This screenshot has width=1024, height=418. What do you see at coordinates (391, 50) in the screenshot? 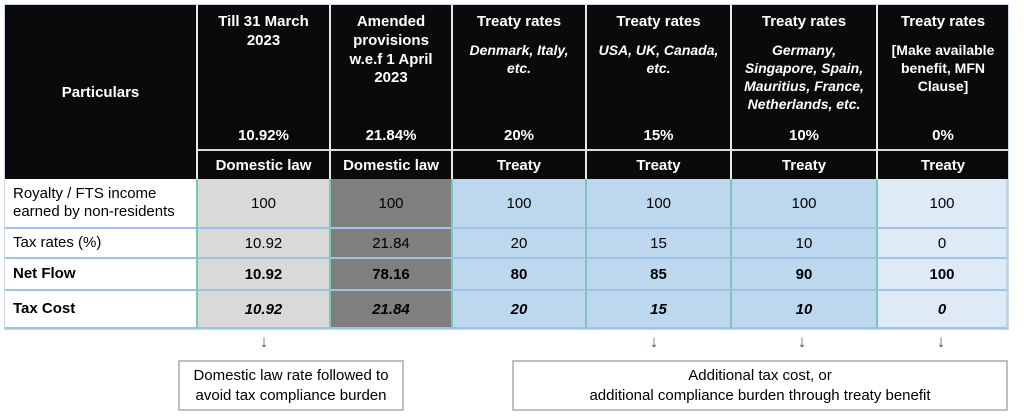
I see `column-title: Amended provisions w.e.f 1 April 2023` at bounding box center [391, 50].